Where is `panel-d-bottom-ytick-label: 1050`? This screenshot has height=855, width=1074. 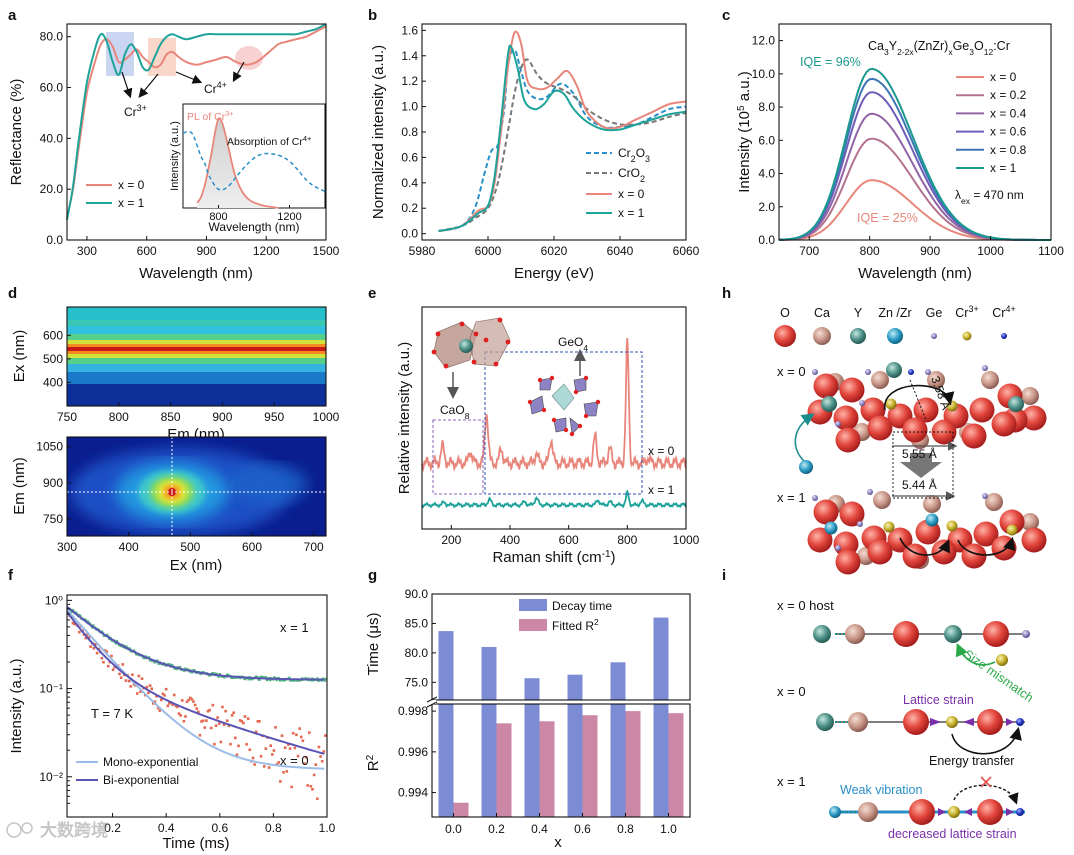
panel-d-bottom-ytick-label: 1050 is located at coordinates (49, 447).